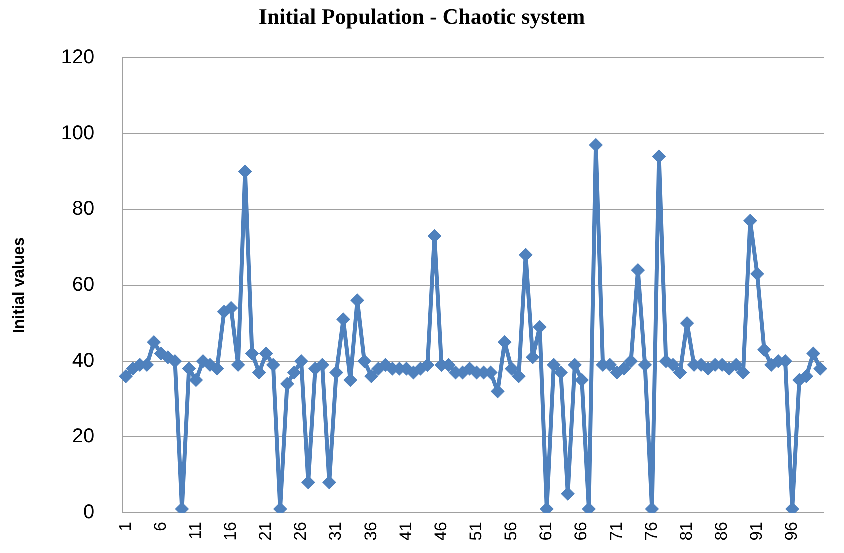 Image resolution: width=844 pixels, height=553 pixels. I want to click on x-tick-label: 36, so click(370, 531).